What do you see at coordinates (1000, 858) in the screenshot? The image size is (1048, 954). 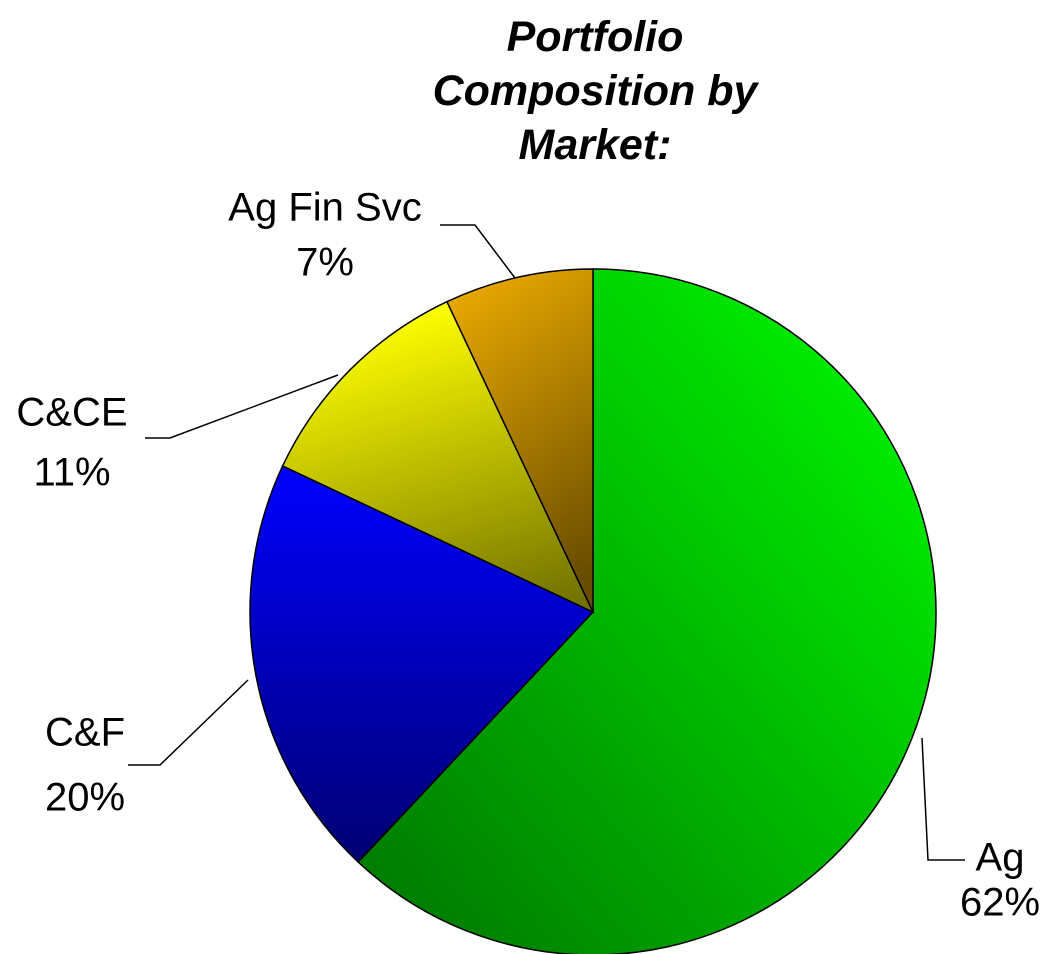 I see `slice-label: Ag` at bounding box center [1000, 858].